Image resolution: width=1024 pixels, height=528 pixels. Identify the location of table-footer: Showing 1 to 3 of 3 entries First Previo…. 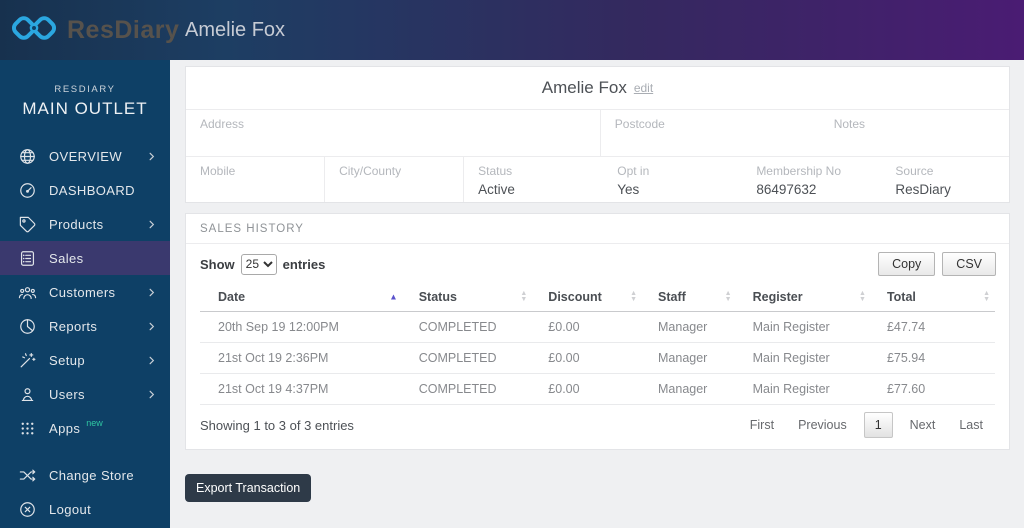
(597, 427).